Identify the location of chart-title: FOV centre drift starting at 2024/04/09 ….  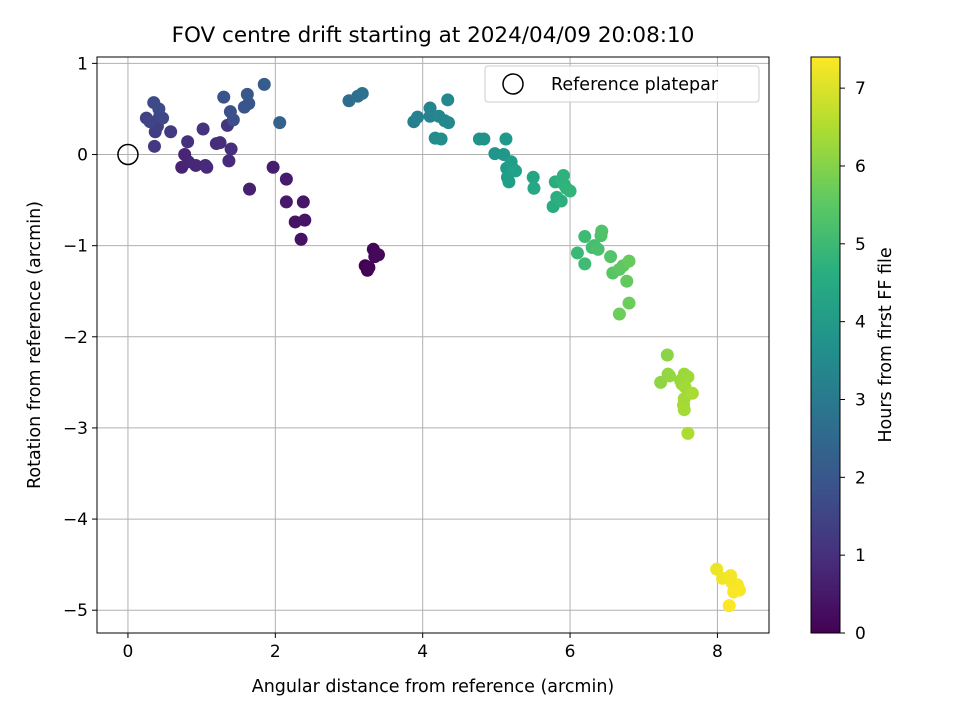
(433, 35).